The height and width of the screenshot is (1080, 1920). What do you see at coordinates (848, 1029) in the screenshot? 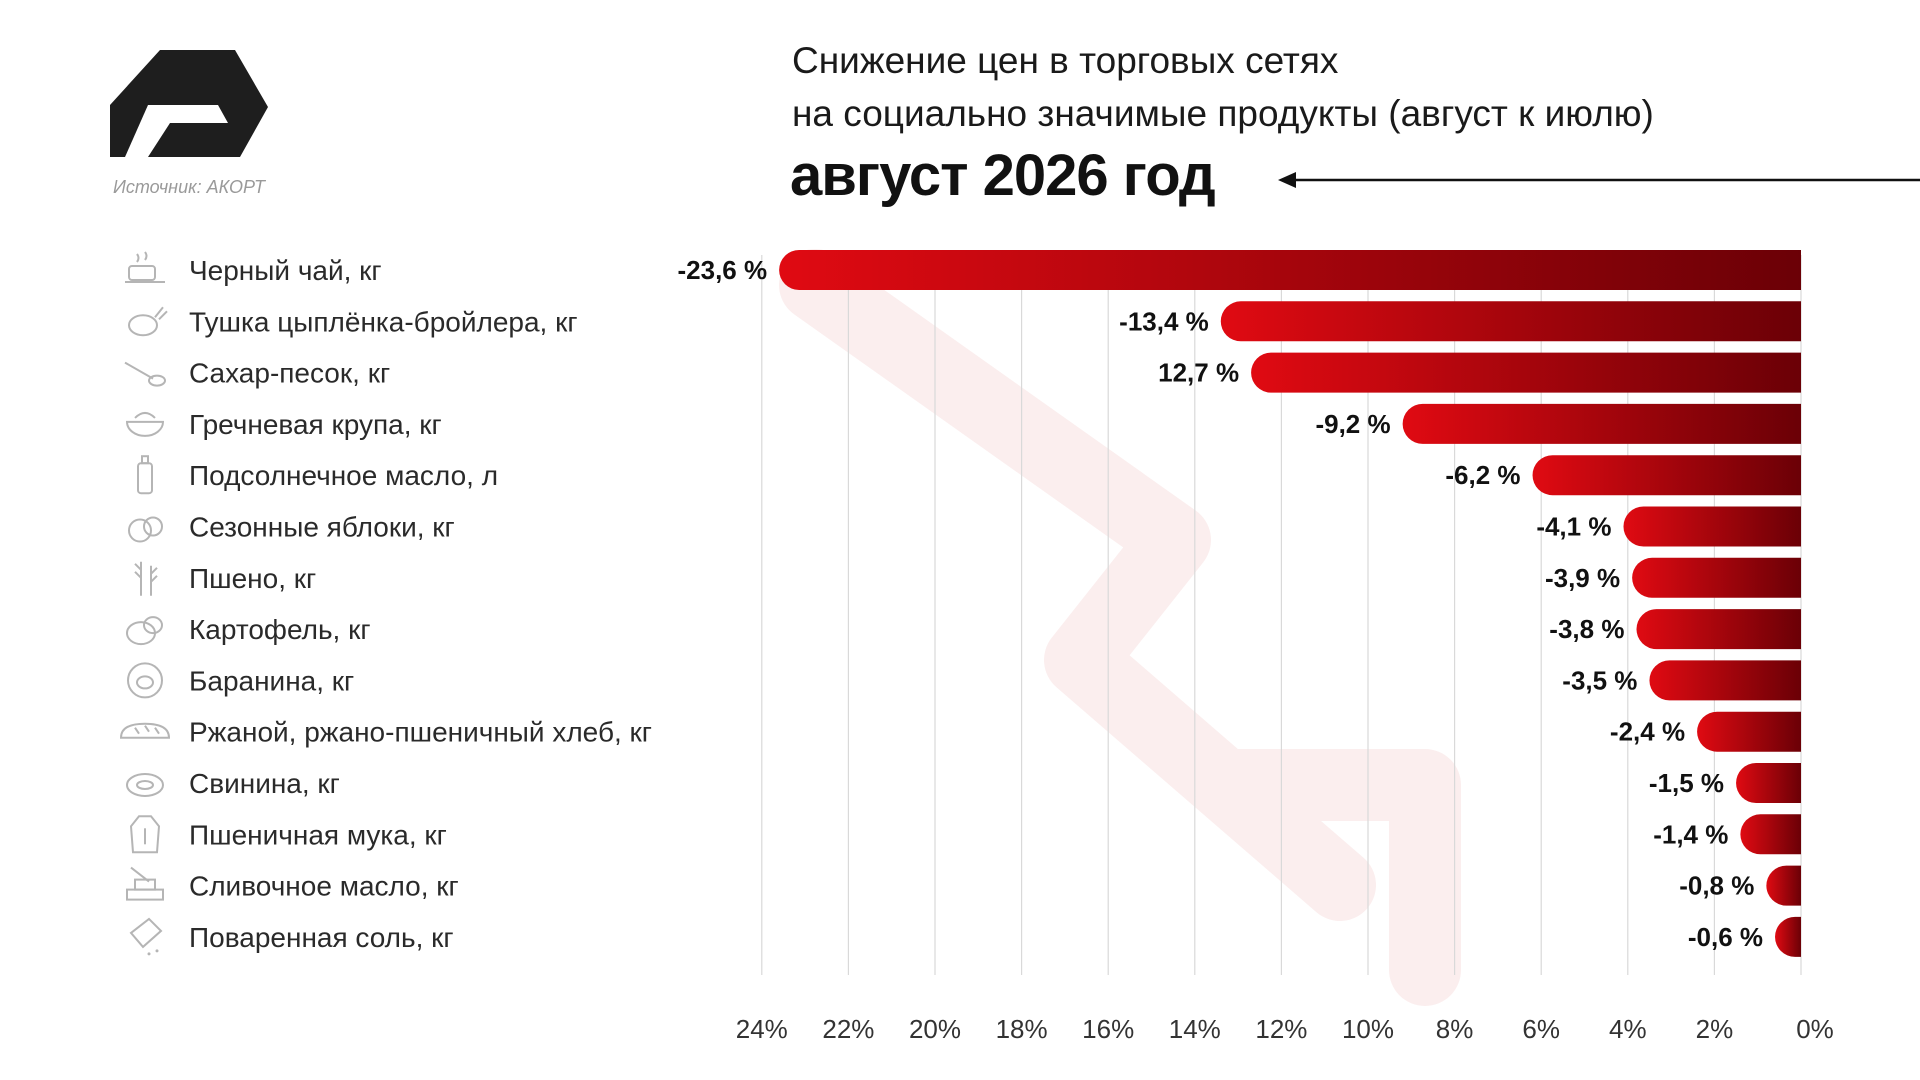
I see `x-tick-label: 22%` at bounding box center [848, 1029].